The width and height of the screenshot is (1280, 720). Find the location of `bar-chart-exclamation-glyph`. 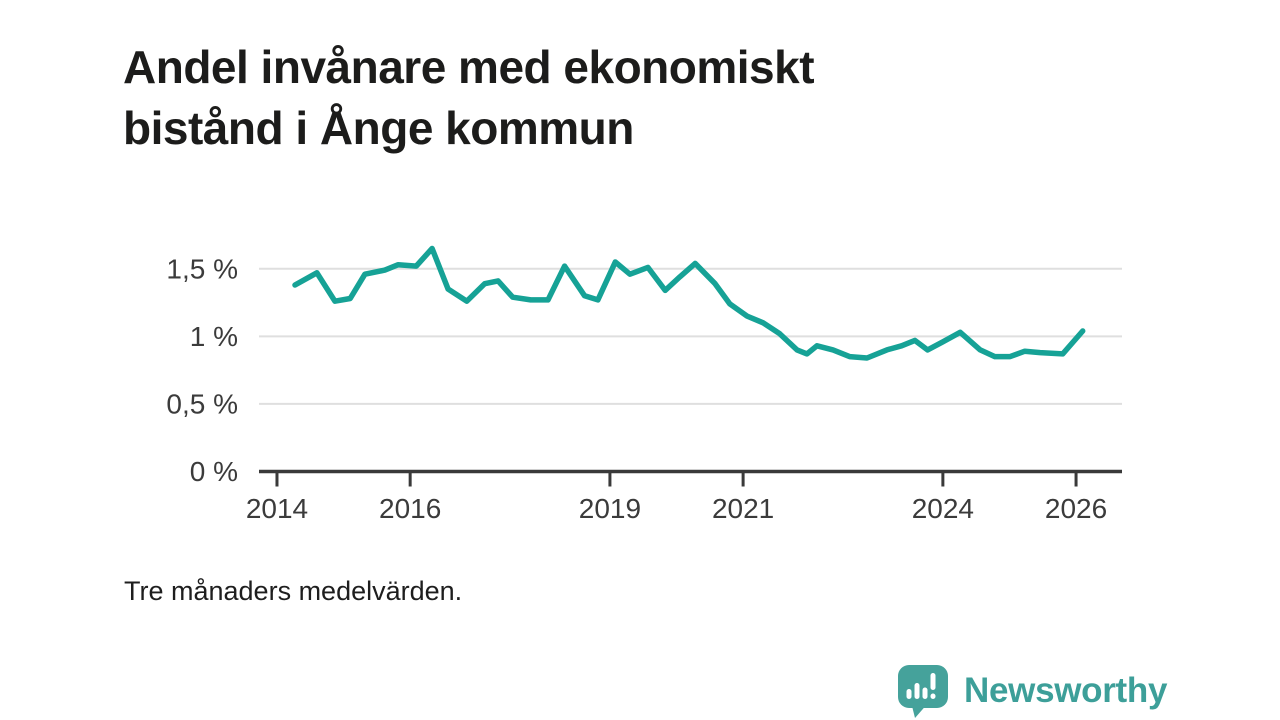

bar-chart-exclamation-glyph is located at coordinates (921, 686).